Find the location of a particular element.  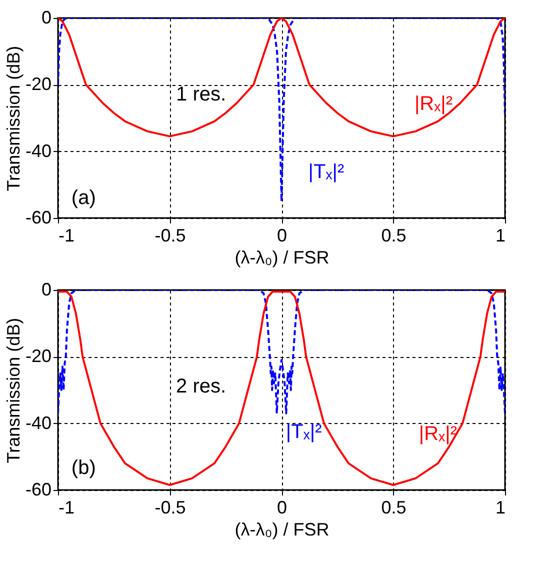

annotation: 1 res. is located at coordinates (201, 95).